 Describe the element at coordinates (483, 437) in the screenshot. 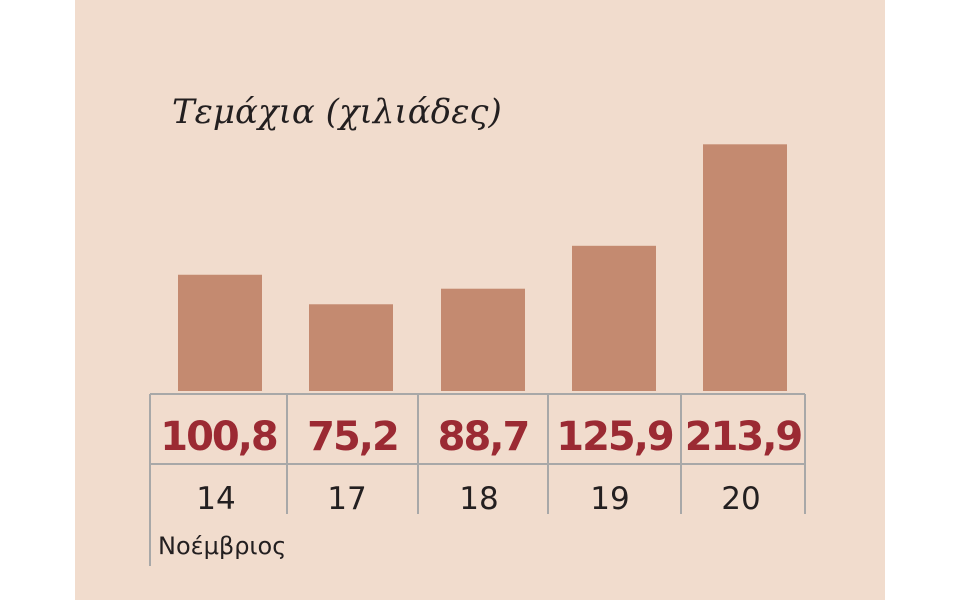

I see `value-label-18: 88,7` at that location.